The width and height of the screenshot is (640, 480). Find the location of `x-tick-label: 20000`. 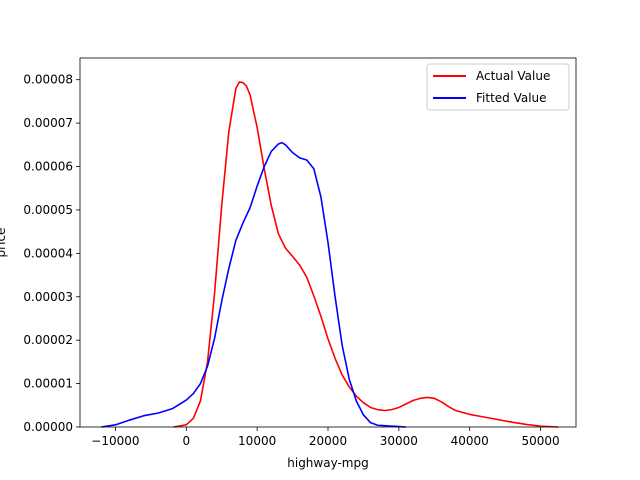

x-tick-label: 20000 is located at coordinates (328, 441).